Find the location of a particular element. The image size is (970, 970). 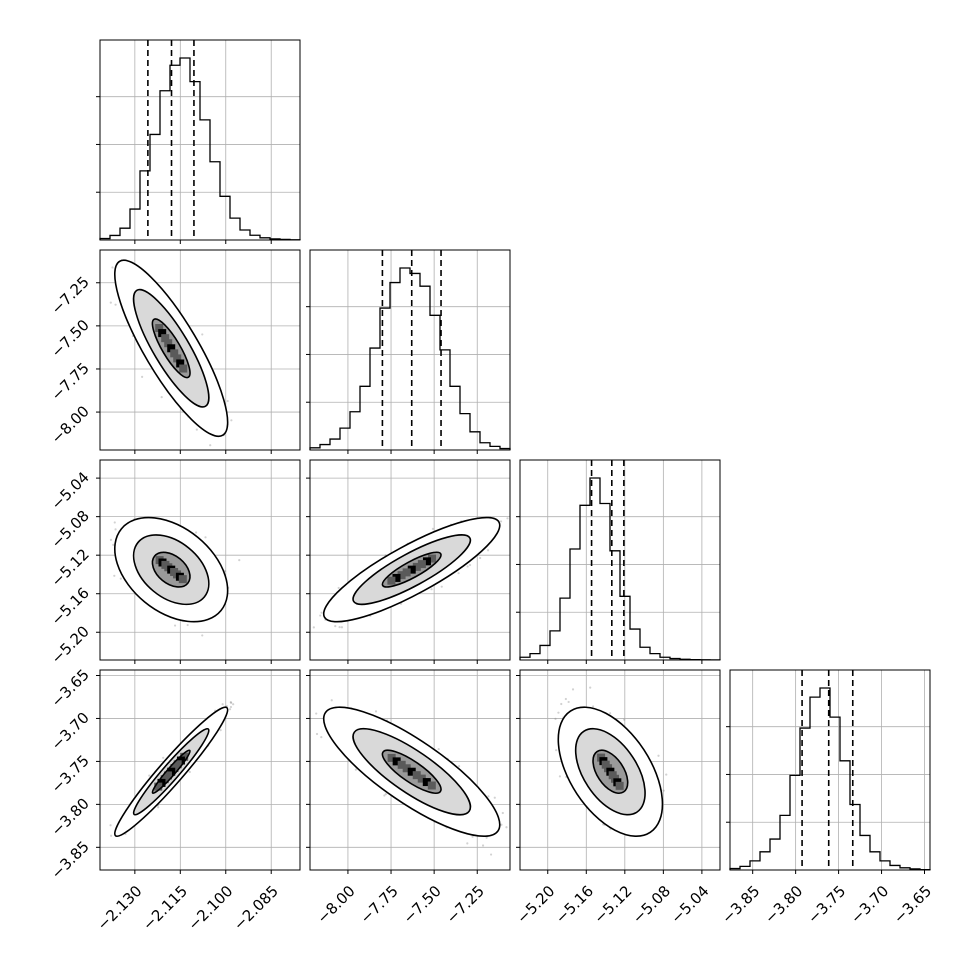

y-tick-label: −3.75 is located at coordinates (70, 774).